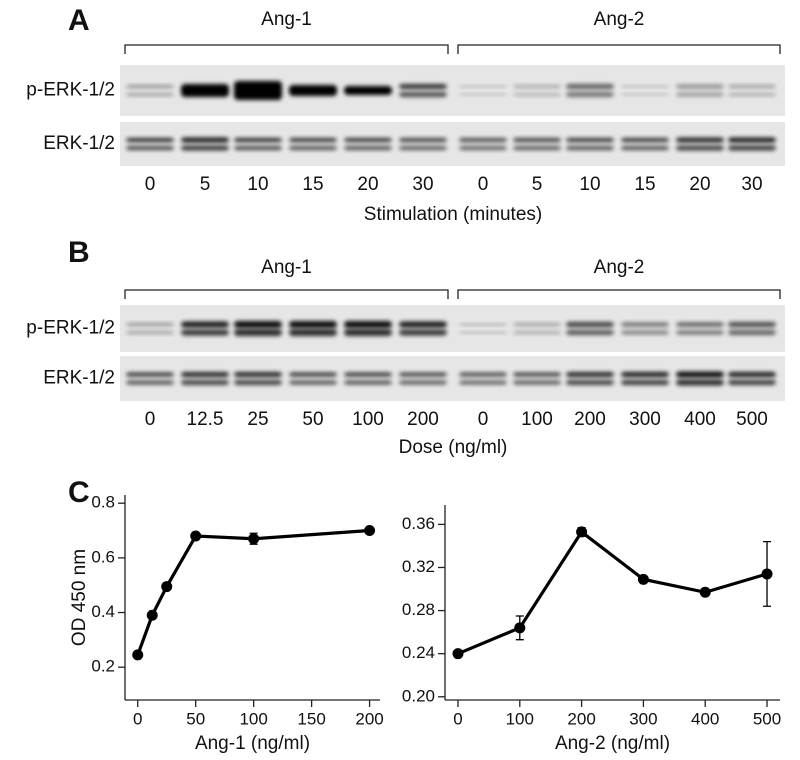 This screenshot has height=760, width=800. What do you see at coordinates (312, 184) in the screenshot?
I see `lane-label: 15` at bounding box center [312, 184].